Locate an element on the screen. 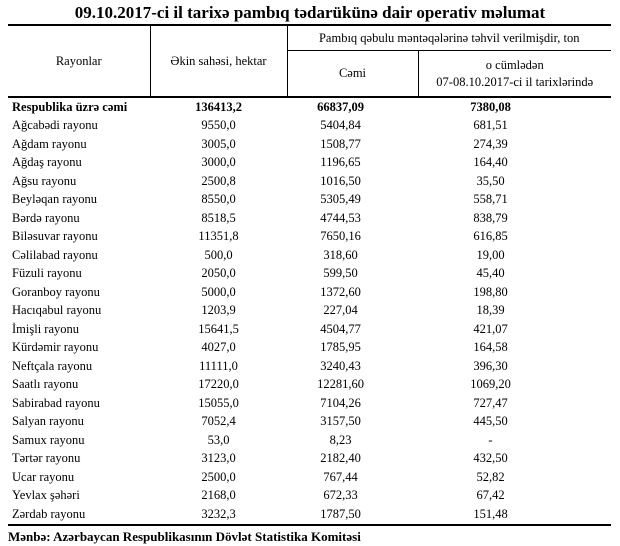 This screenshot has height=546, width=620. region-cell: Ağcabədi rayonu is located at coordinates (55, 125).